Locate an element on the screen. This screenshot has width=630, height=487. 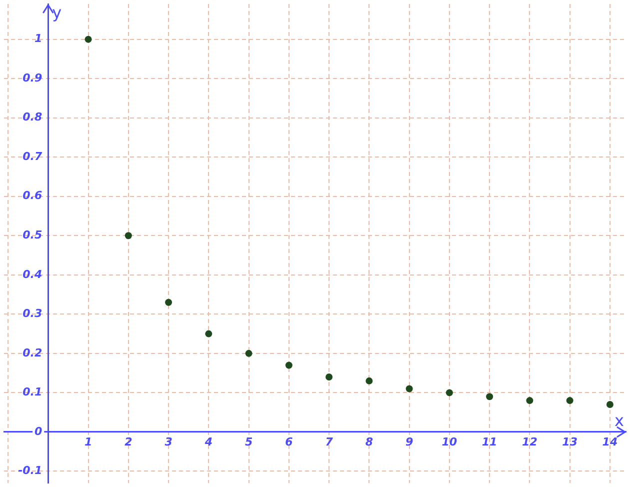
y-axis-title: y is located at coordinates (57, 12).